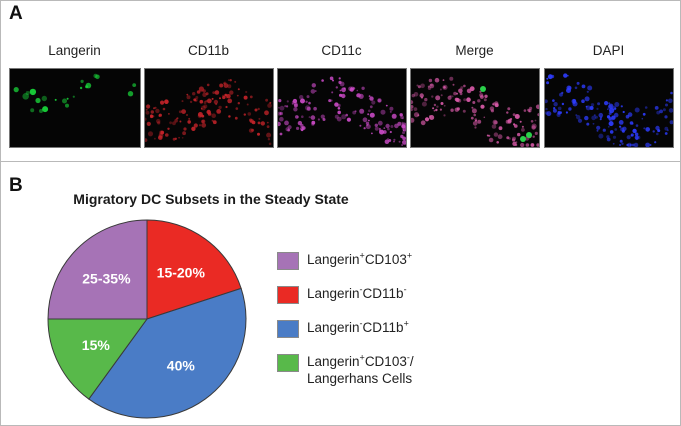 The image size is (681, 426). What do you see at coordinates (97, 269) in the screenshot?
I see `pie-slice` at bounding box center [97, 269].